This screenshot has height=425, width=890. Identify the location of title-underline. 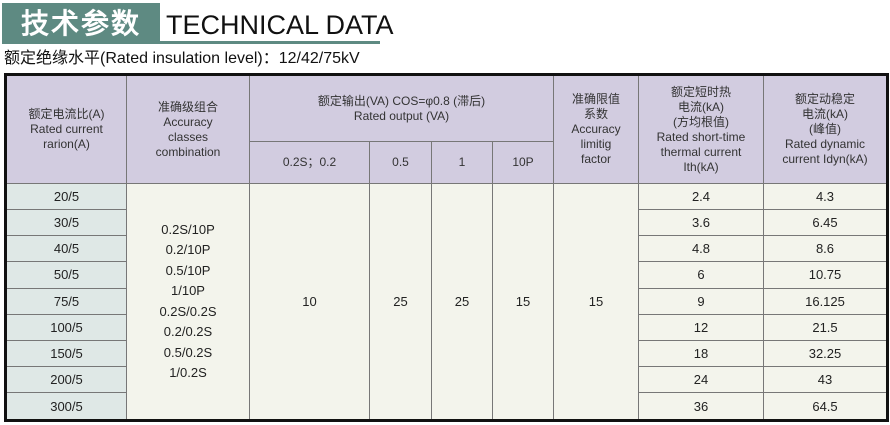
(191, 42).